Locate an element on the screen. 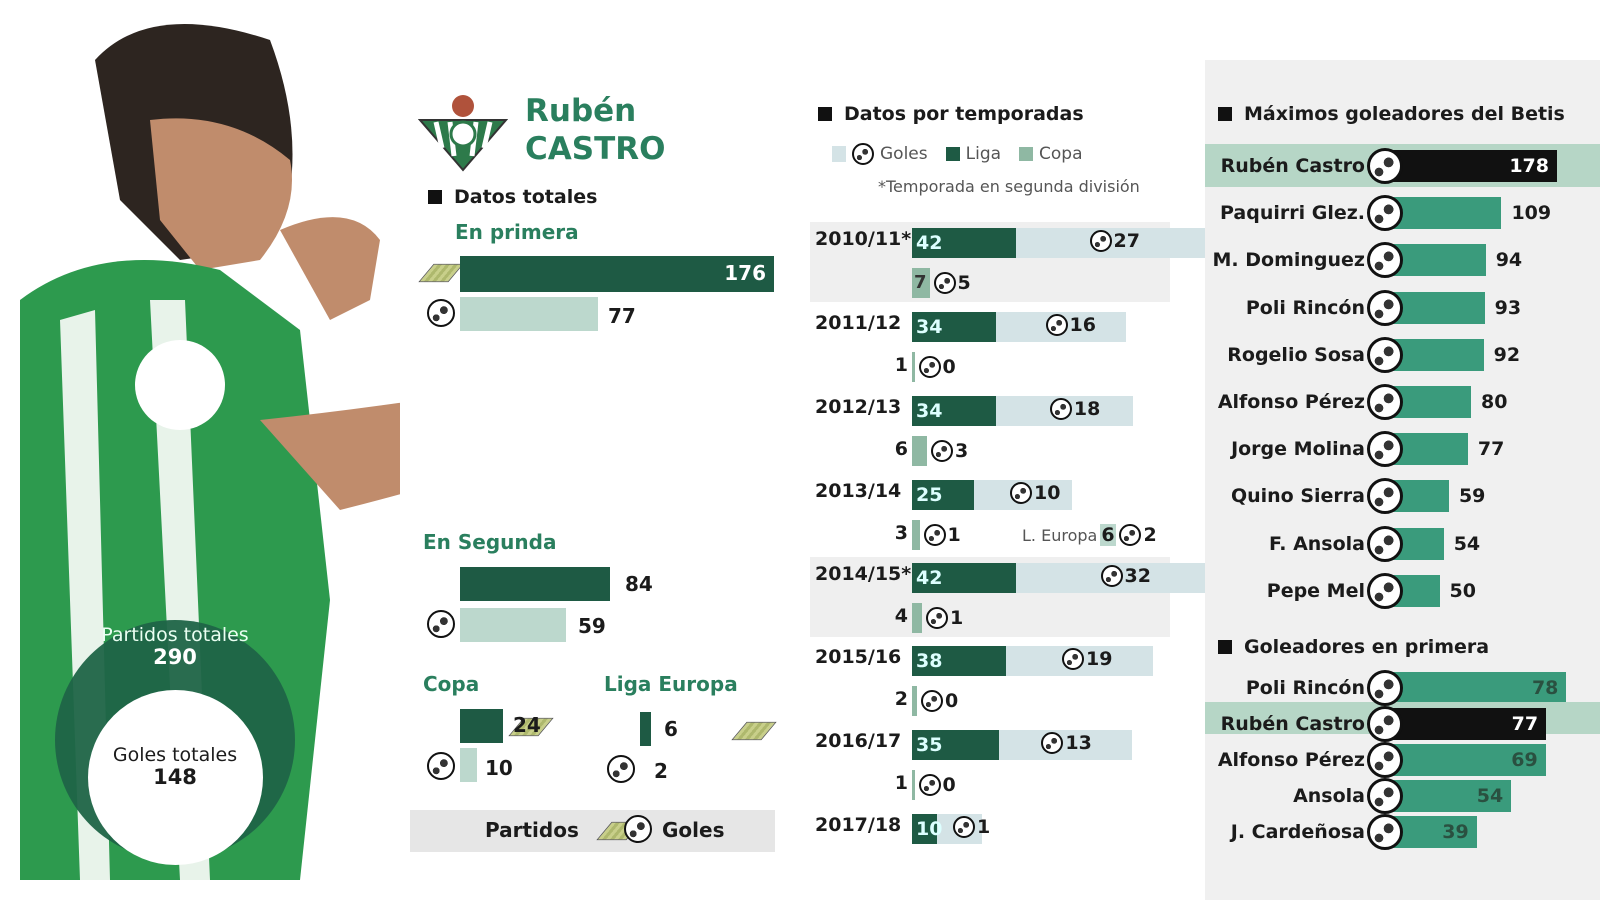 This screenshot has width=1600, height=904. scorer-goals: 80 is located at coordinates (1494, 402).